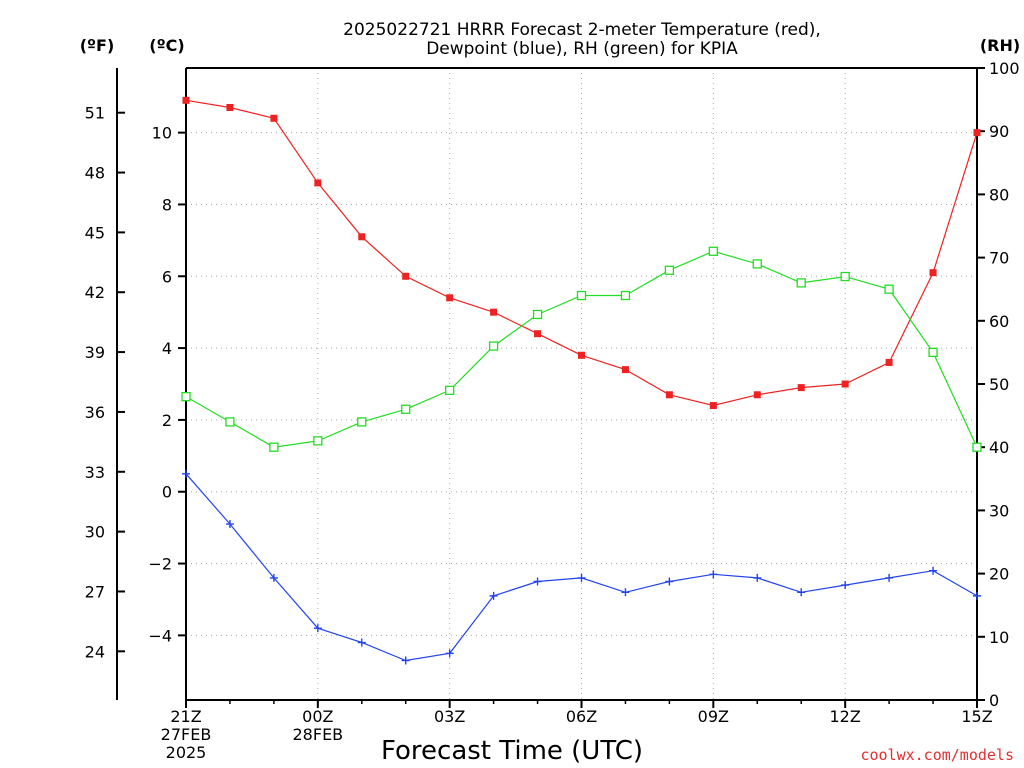 The height and width of the screenshot is (768, 1024). What do you see at coordinates (95, 412) in the screenshot?
I see `fahrenheit-tick-label: 36` at bounding box center [95, 412].